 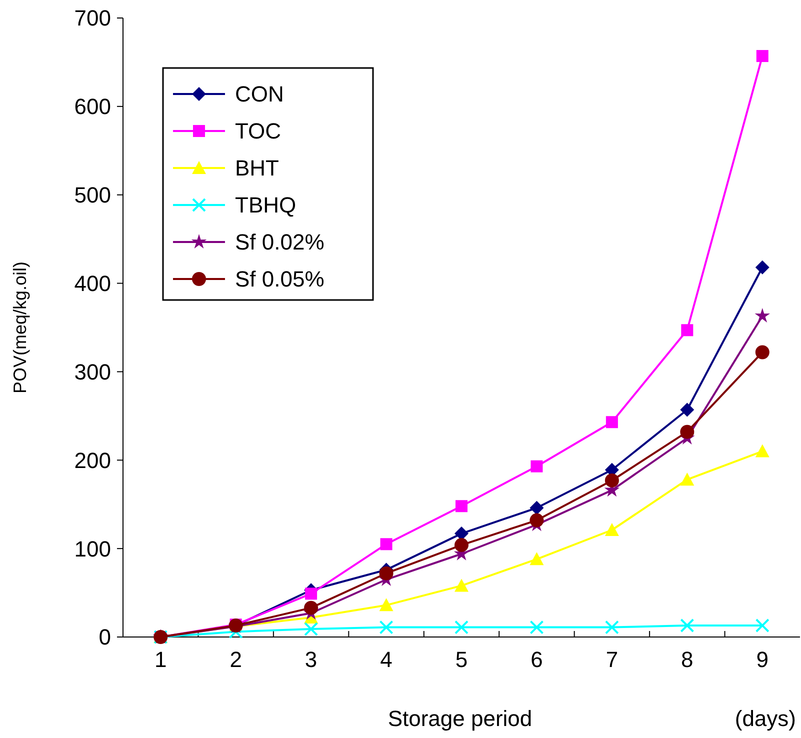 I want to click on x-tick-label: 8, so click(x=687, y=659).